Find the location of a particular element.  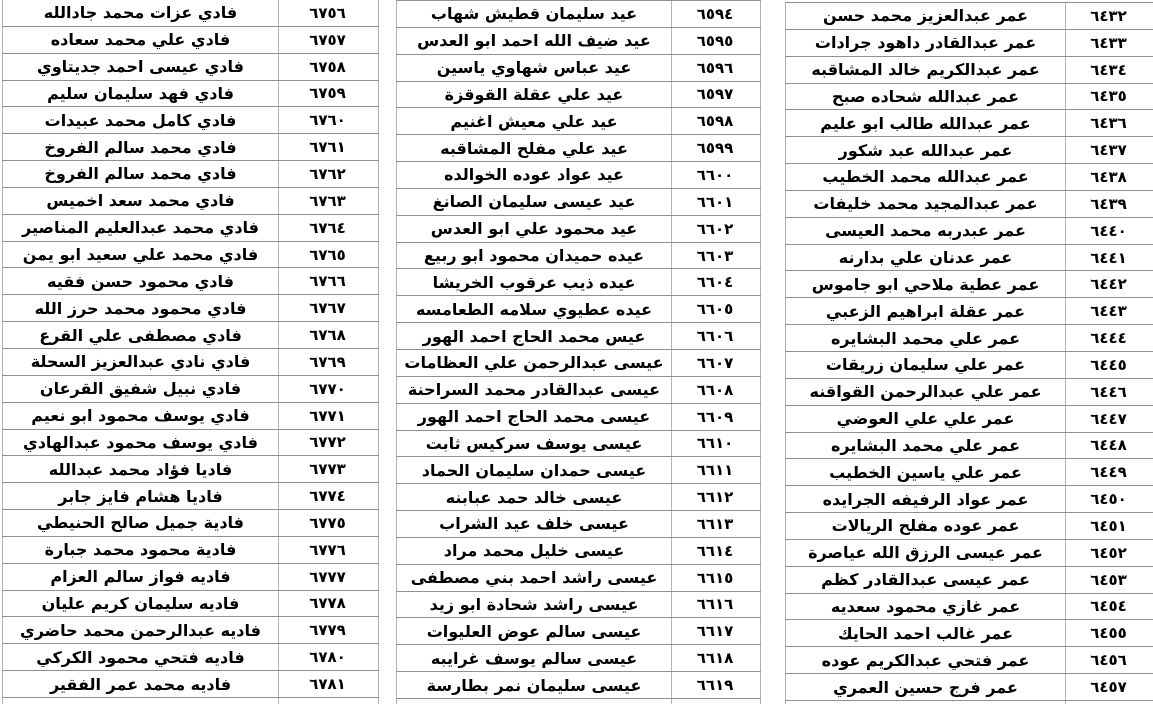

serial-number-cell: ٦٧٥٦ is located at coordinates (328, 13).